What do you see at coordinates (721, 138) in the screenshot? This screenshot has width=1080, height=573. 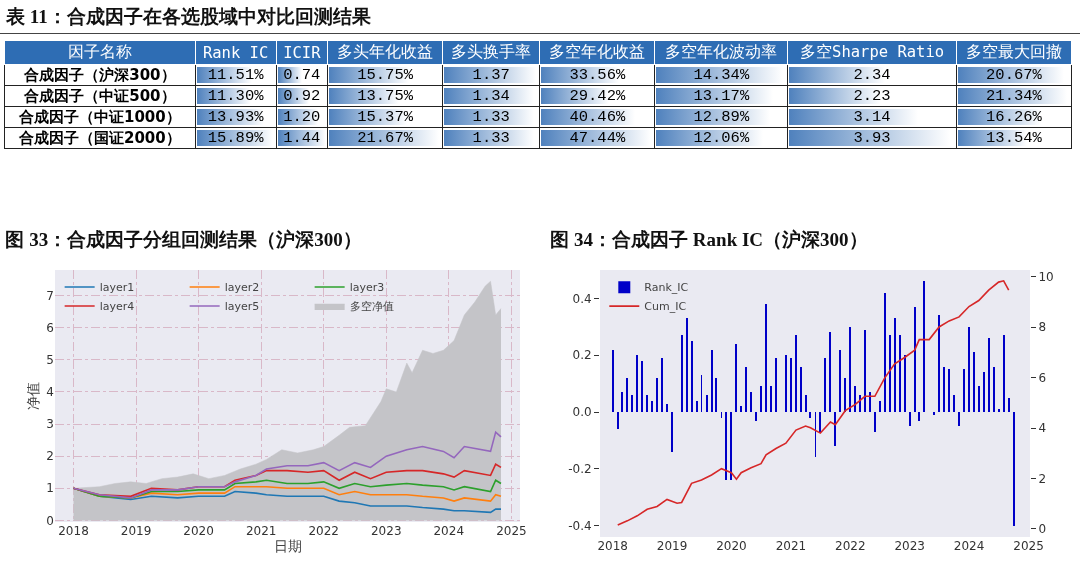 I see `data-label: 12.06%` at bounding box center [721, 138].